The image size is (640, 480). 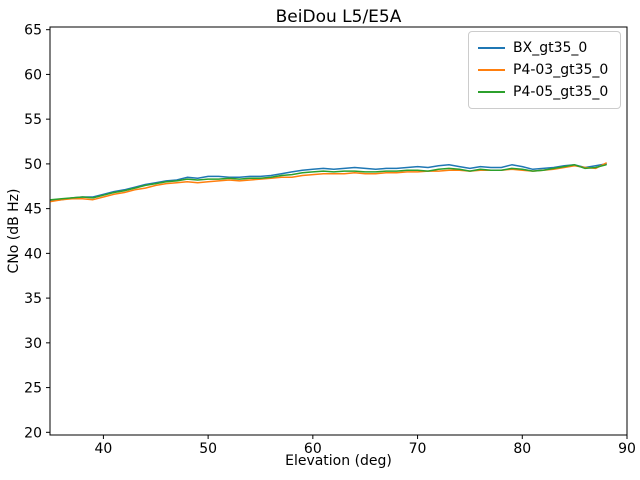 I want to click on legend: BX_gt35_0 P4-03_gt35_0 P4-05_gt35_0, so click(x=544, y=70).